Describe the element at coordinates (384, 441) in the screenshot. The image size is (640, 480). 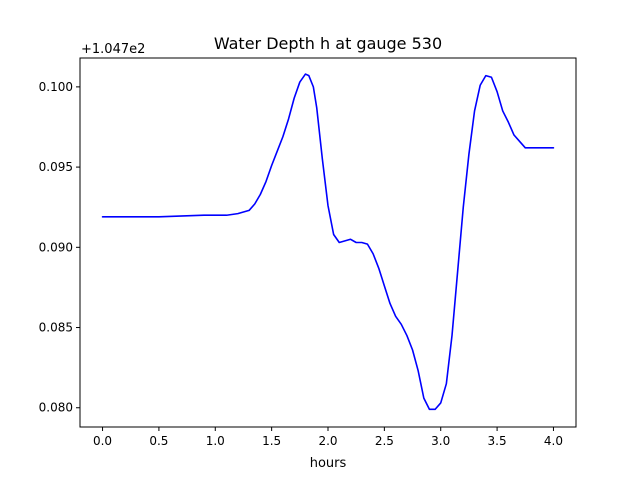
I see `x-tick-label: 2.5` at that location.